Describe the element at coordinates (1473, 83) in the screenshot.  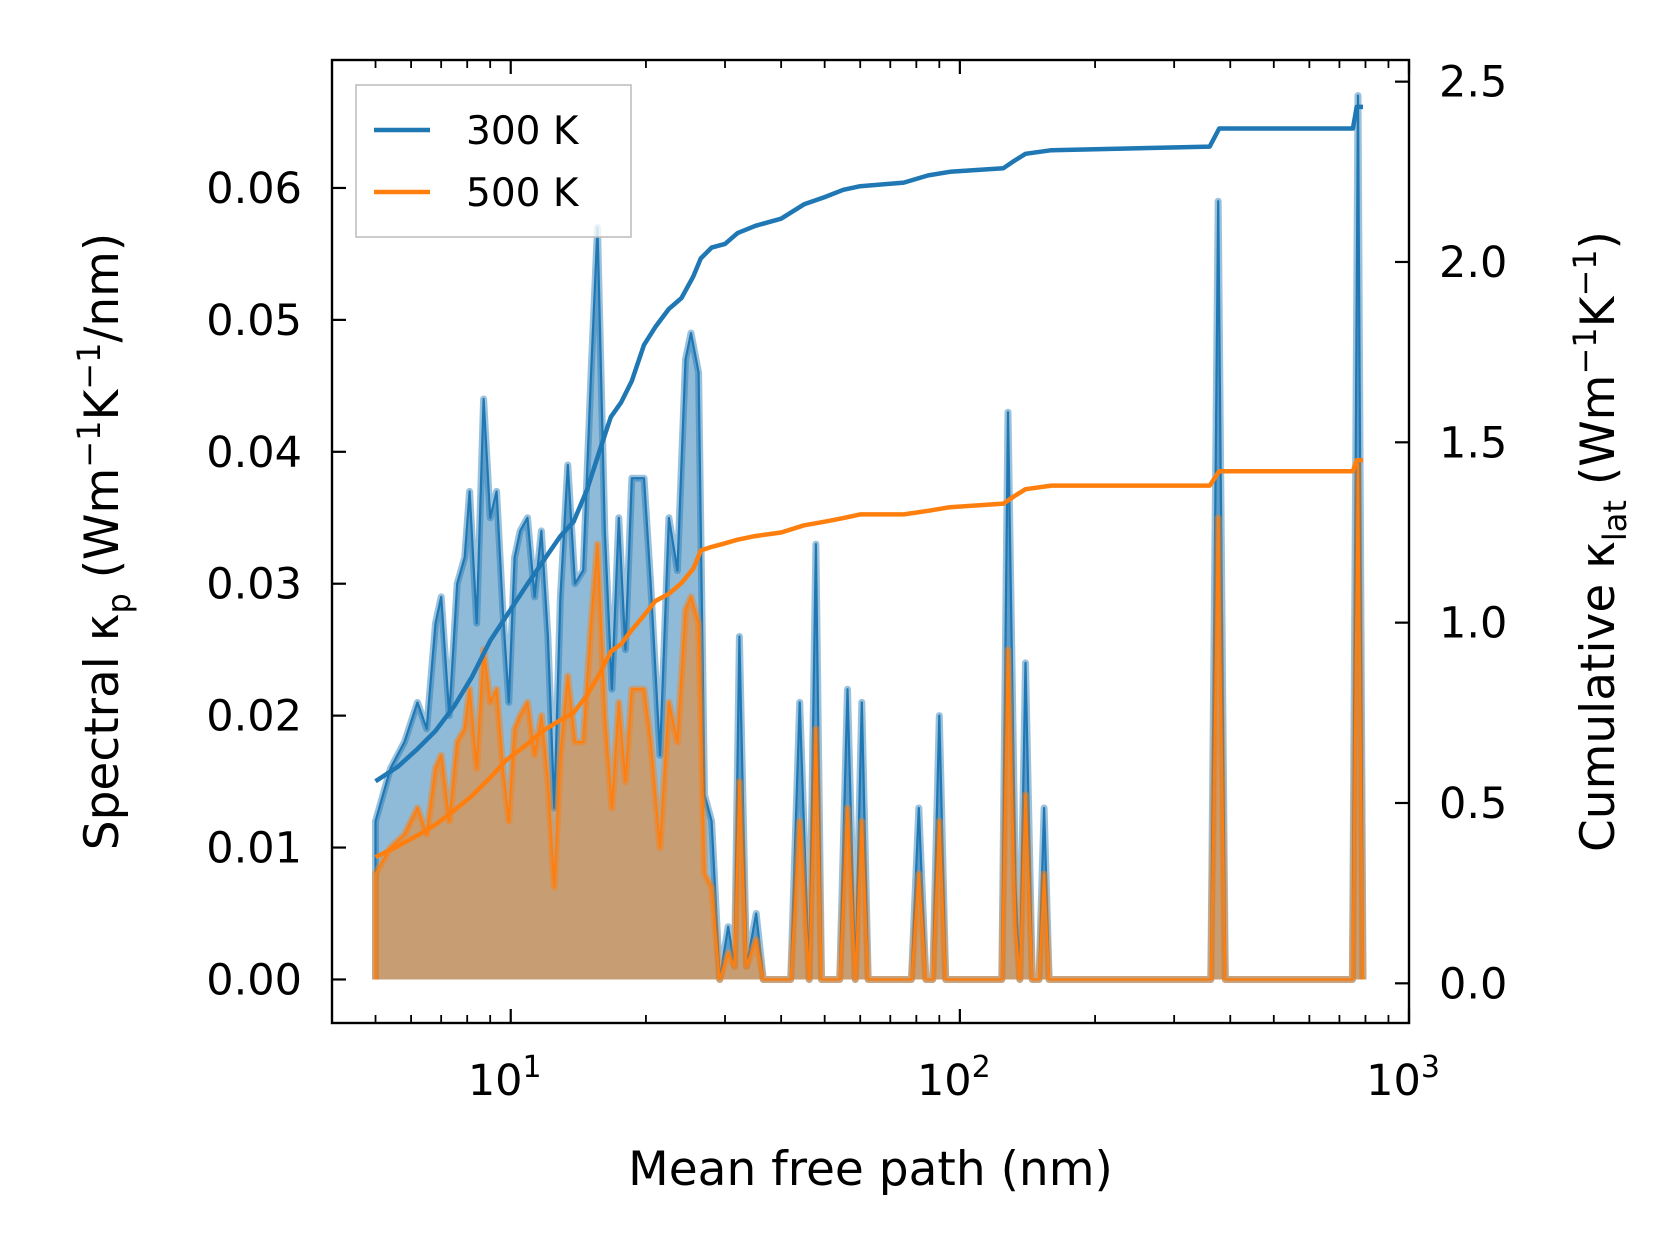
I see `y-right-tick-label: 2.5` at that location.